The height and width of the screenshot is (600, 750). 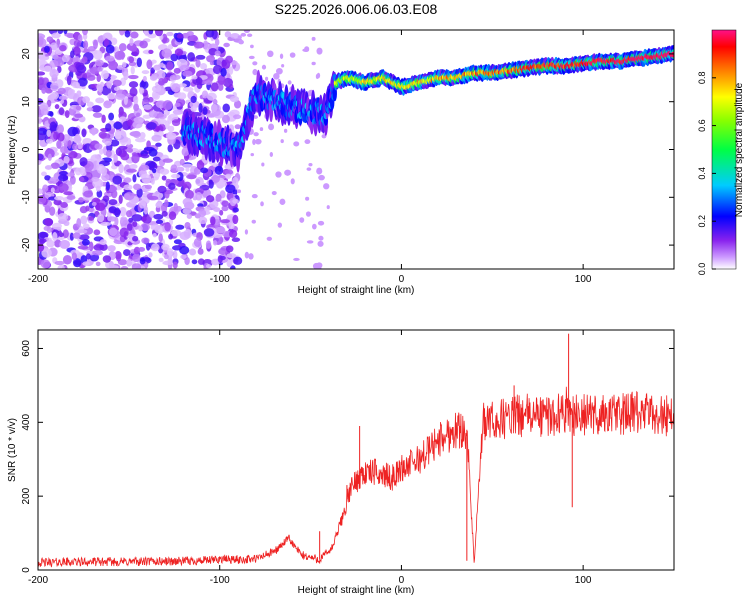 I want to click on x-tick-label: 100, so click(x=583, y=580).